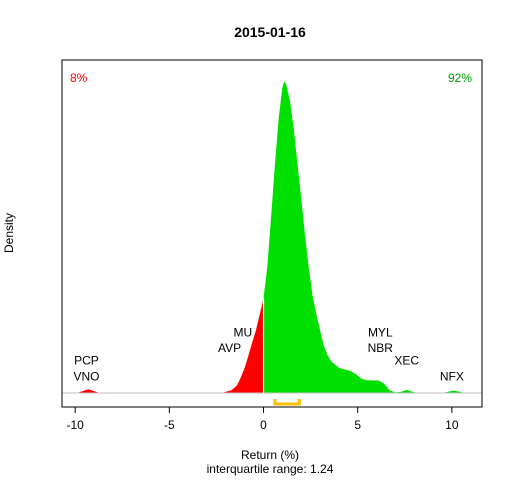  What do you see at coordinates (357, 425) in the screenshot?
I see `x-tick-label: 5` at bounding box center [357, 425].